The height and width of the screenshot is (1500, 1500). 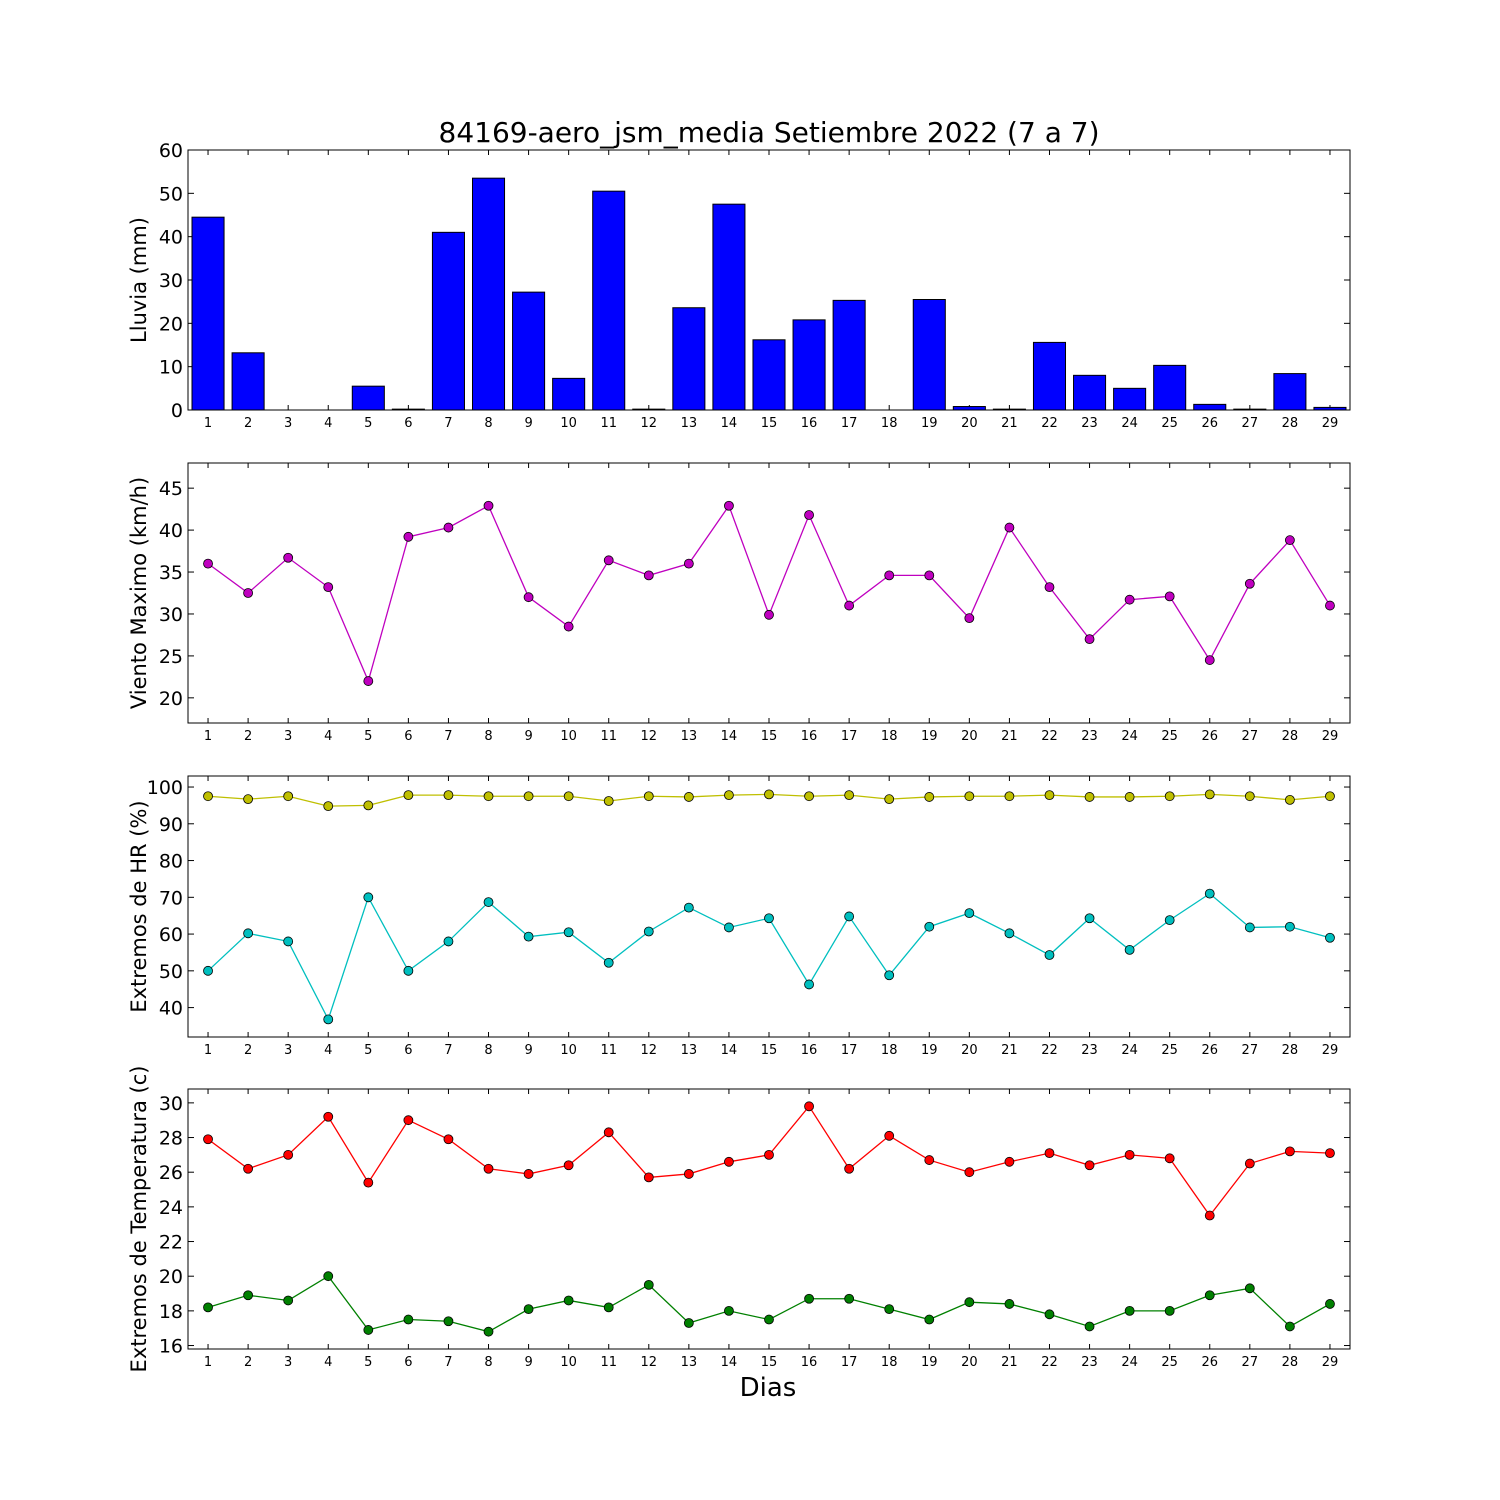 What do you see at coordinates (171, 1208) in the screenshot?
I see `y-tick-label: 24` at bounding box center [171, 1208].